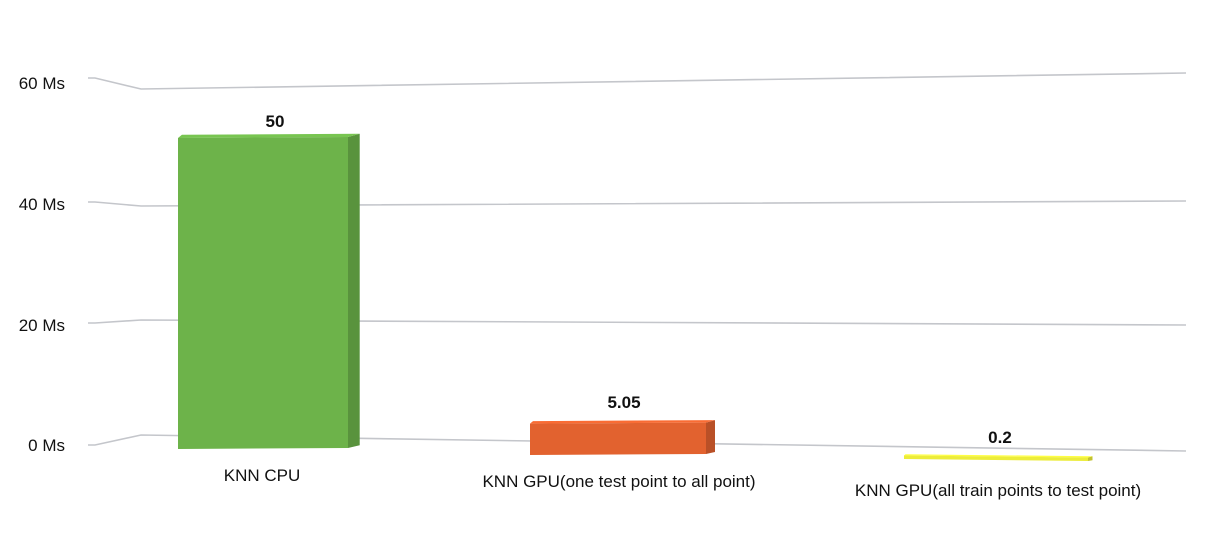  I want to click on y-tick-label: 60 Ms, so click(42, 83).